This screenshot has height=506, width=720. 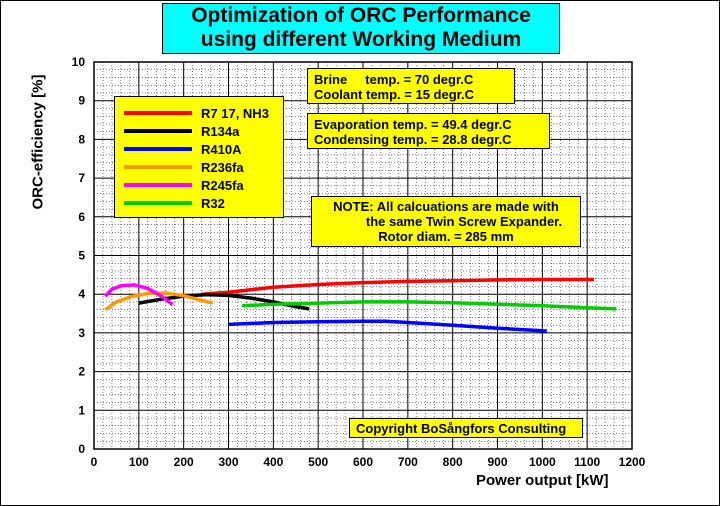 I want to click on x-tick-label: 300, so click(x=228, y=462).